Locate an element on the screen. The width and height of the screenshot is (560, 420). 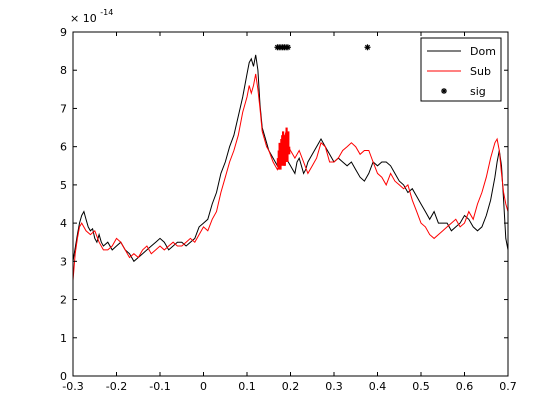
y-exponent-label: × 10 -14 is located at coordinates (91, 16).